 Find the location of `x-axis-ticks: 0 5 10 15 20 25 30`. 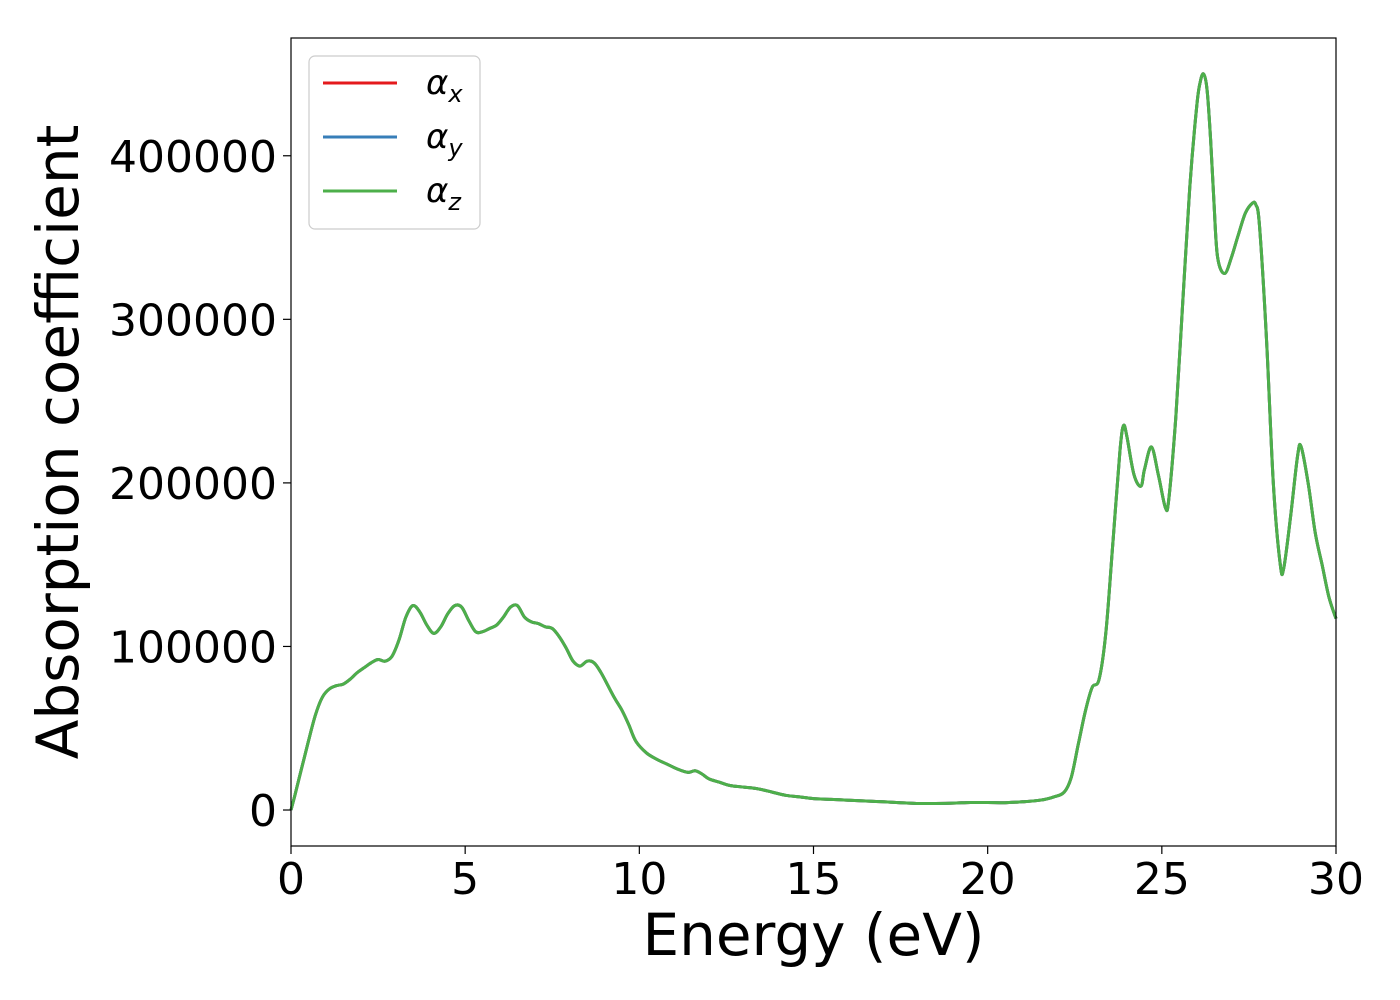

x-axis-ticks: 0 5 10 15 20 25 30 is located at coordinates (820, 875).